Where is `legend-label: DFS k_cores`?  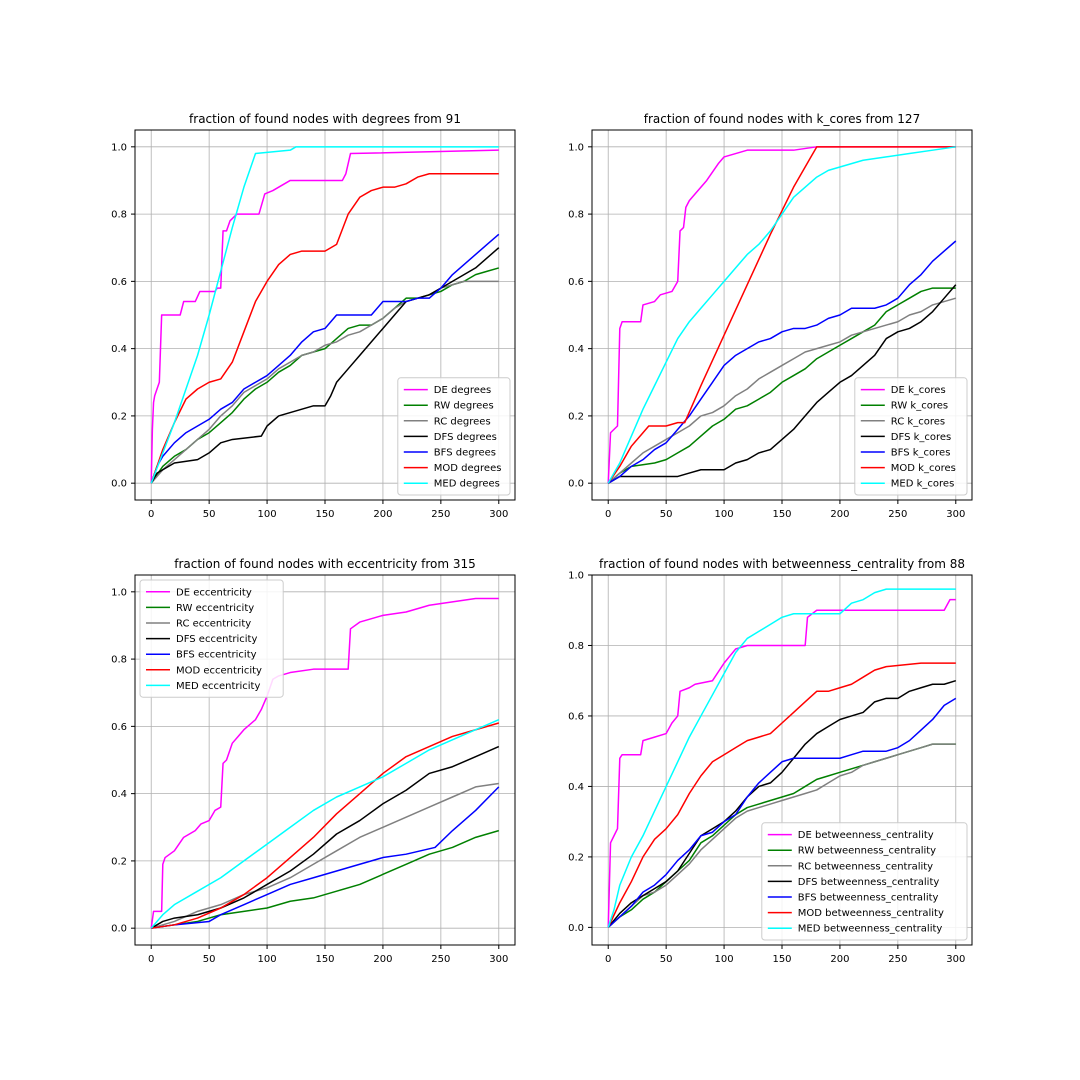
legend-label: DFS k_cores is located at coordinates (921, 437).